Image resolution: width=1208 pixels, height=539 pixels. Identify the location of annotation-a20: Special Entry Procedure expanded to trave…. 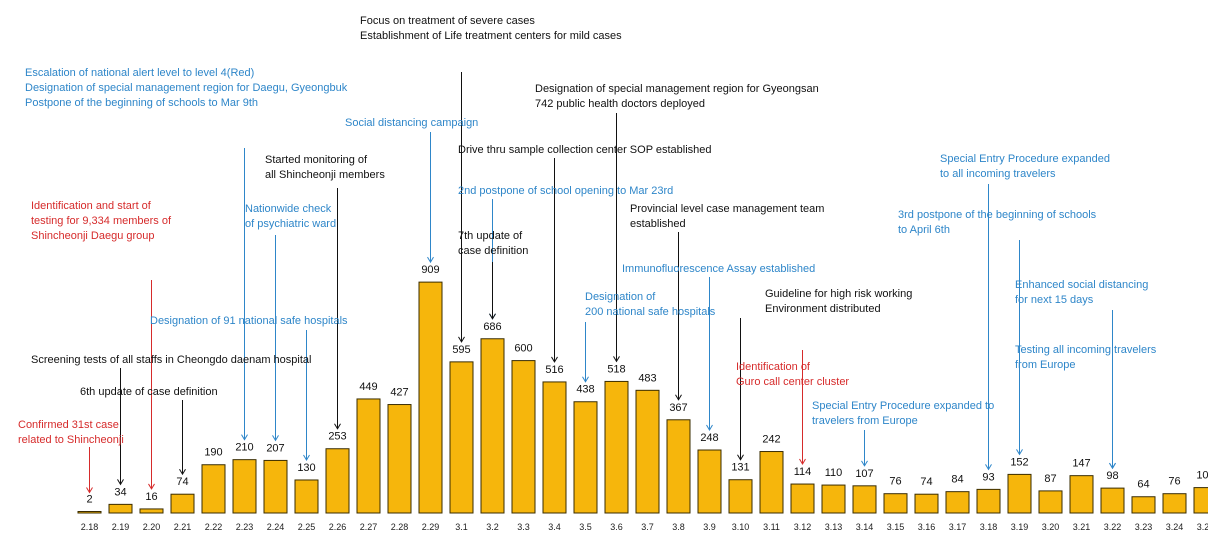
(903, 414).